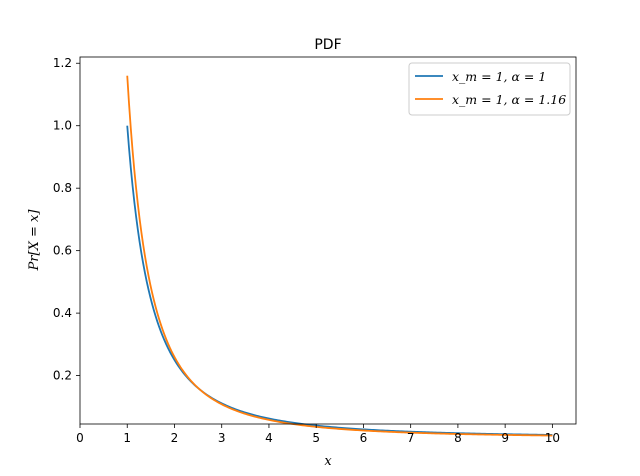 Image resolution: width=640 pixels, height=476 pixels. What do you see at coordinates (222, 438) in the screenshot?
I see `x-tick-label: 3` at bounding box center [222, 438].